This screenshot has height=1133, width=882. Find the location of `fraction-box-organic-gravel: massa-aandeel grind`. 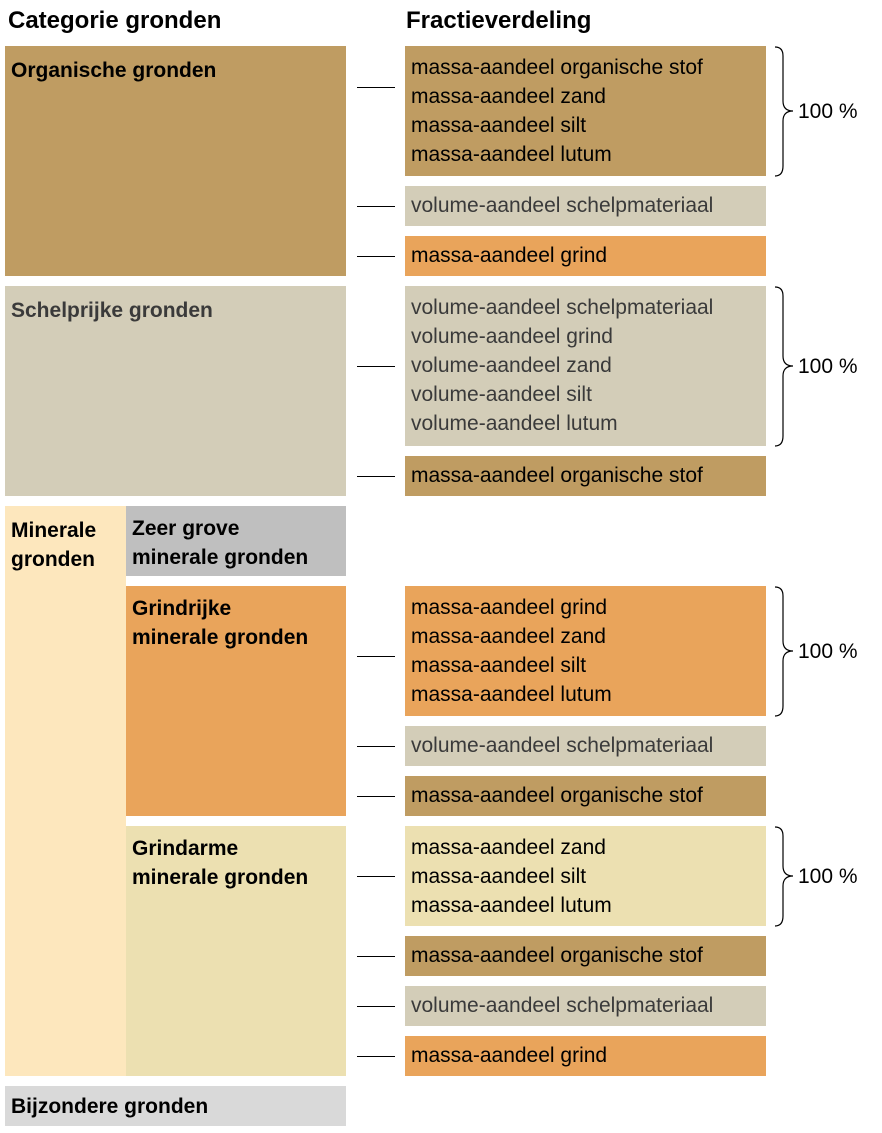

fraction-box-organic-gravel: massa-aandeel grind is located at coordinates (585, 256).